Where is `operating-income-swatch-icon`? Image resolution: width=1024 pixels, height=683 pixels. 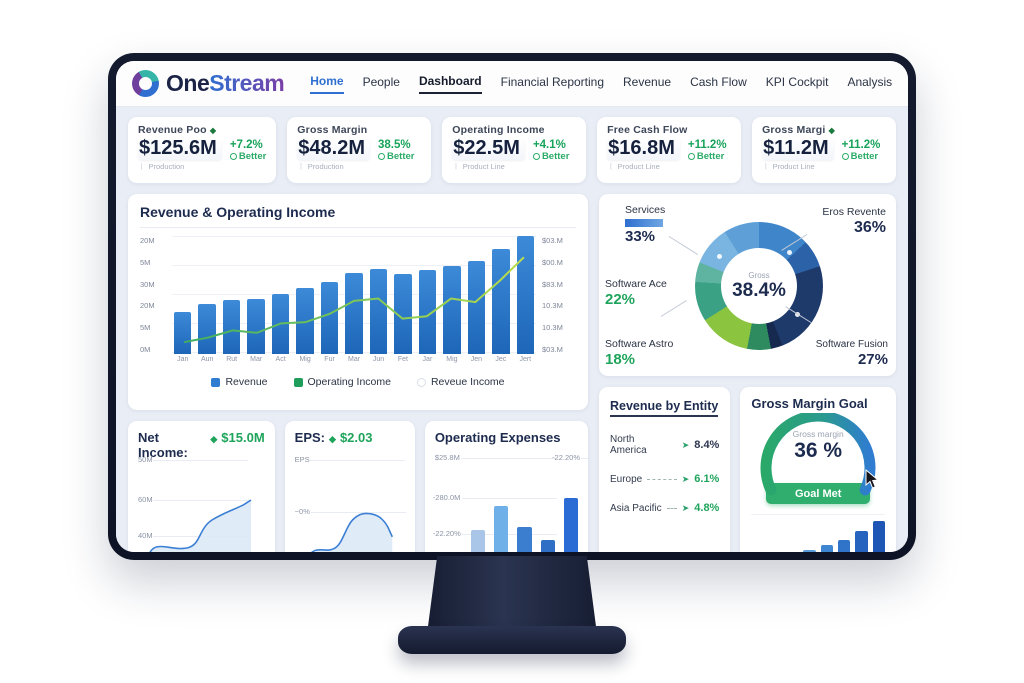 operating-income-swatch-icon is located at coordinates (298, 382).